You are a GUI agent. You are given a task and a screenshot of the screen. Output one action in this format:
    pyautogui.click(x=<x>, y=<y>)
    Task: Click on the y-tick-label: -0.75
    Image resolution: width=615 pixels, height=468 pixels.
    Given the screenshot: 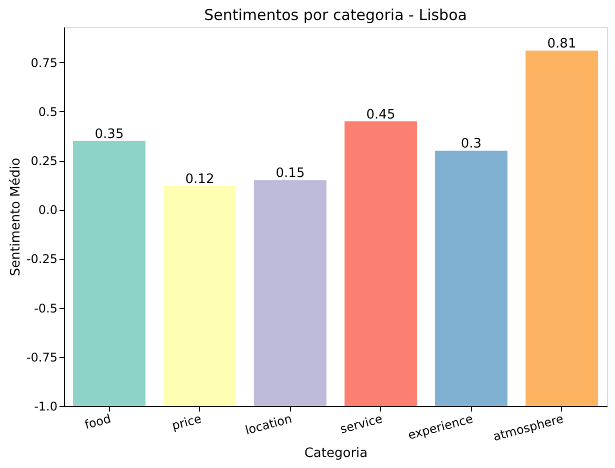 What is the action you would take?
    pyautogui.click(x=42, y=357)
    